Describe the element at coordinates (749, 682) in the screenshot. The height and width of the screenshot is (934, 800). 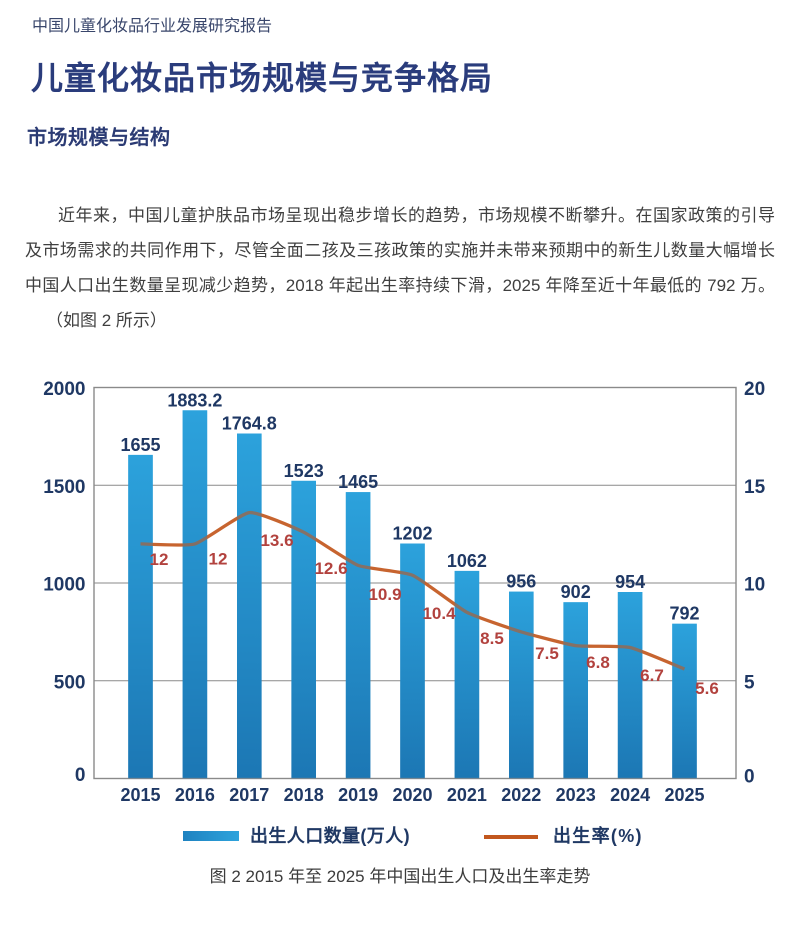
I see `svg-text: 5` at that location.